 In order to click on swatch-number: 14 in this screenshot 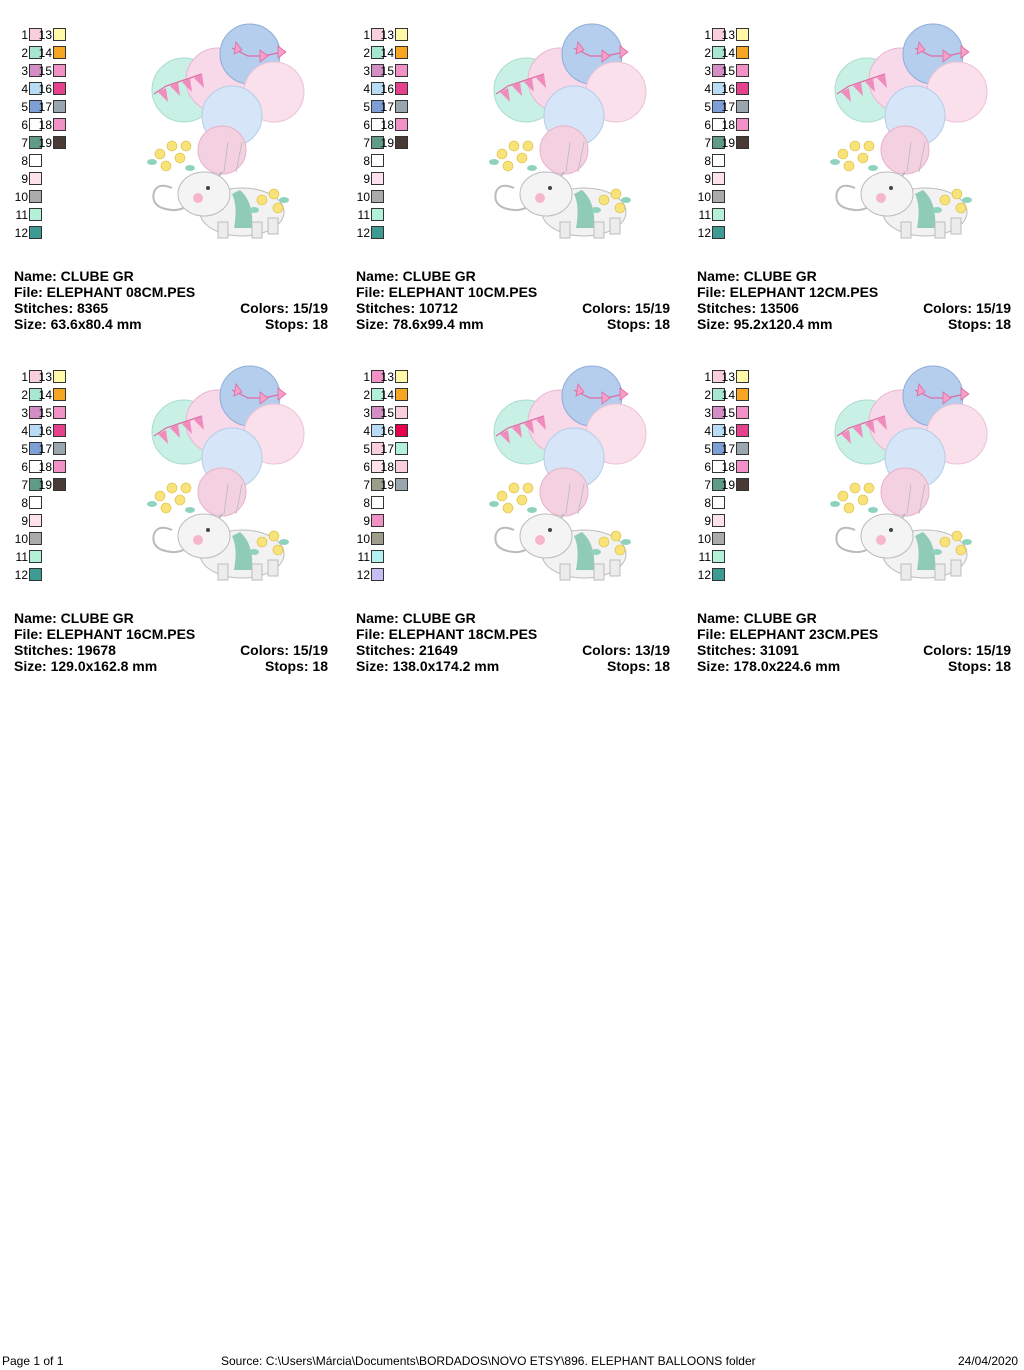, I will do `click(45, 395)`.